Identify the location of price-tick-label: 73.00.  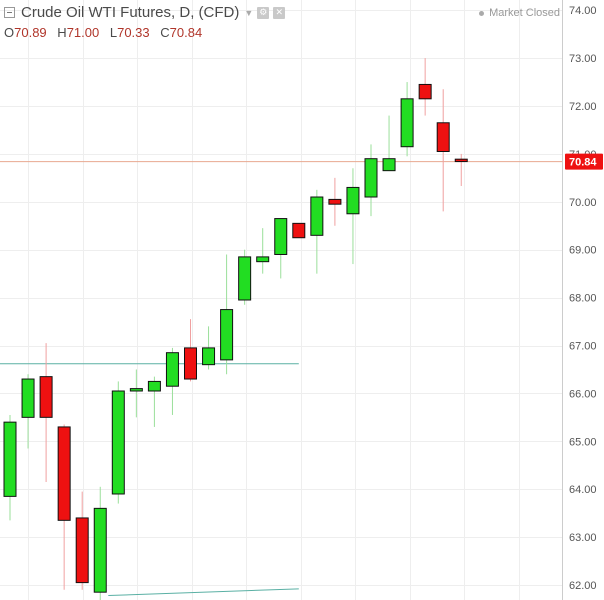
(583, 59).